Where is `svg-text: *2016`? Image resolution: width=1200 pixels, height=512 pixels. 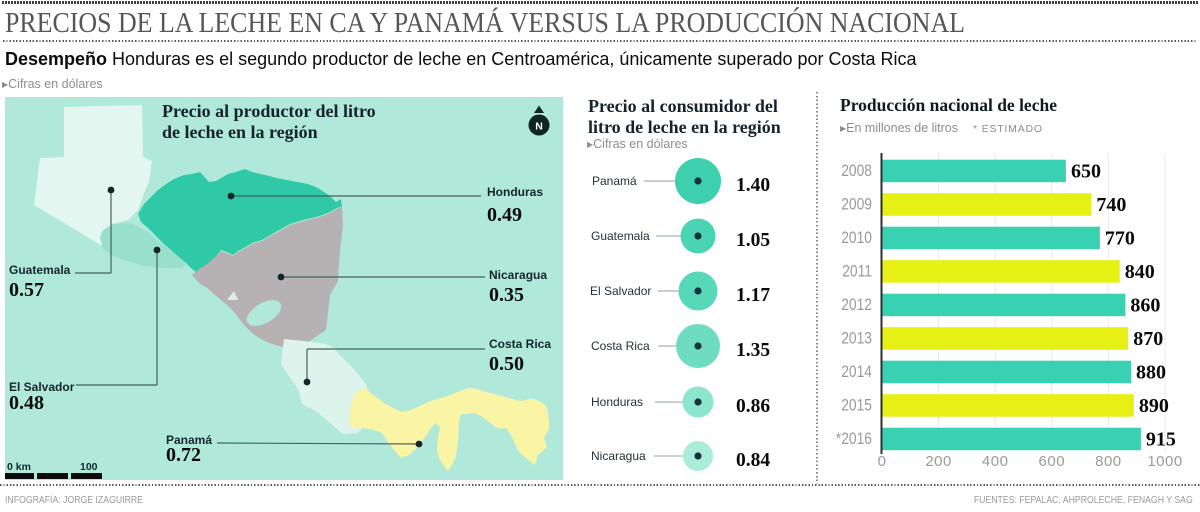 svg-text: *2016 is located at coordinates (854, 439).